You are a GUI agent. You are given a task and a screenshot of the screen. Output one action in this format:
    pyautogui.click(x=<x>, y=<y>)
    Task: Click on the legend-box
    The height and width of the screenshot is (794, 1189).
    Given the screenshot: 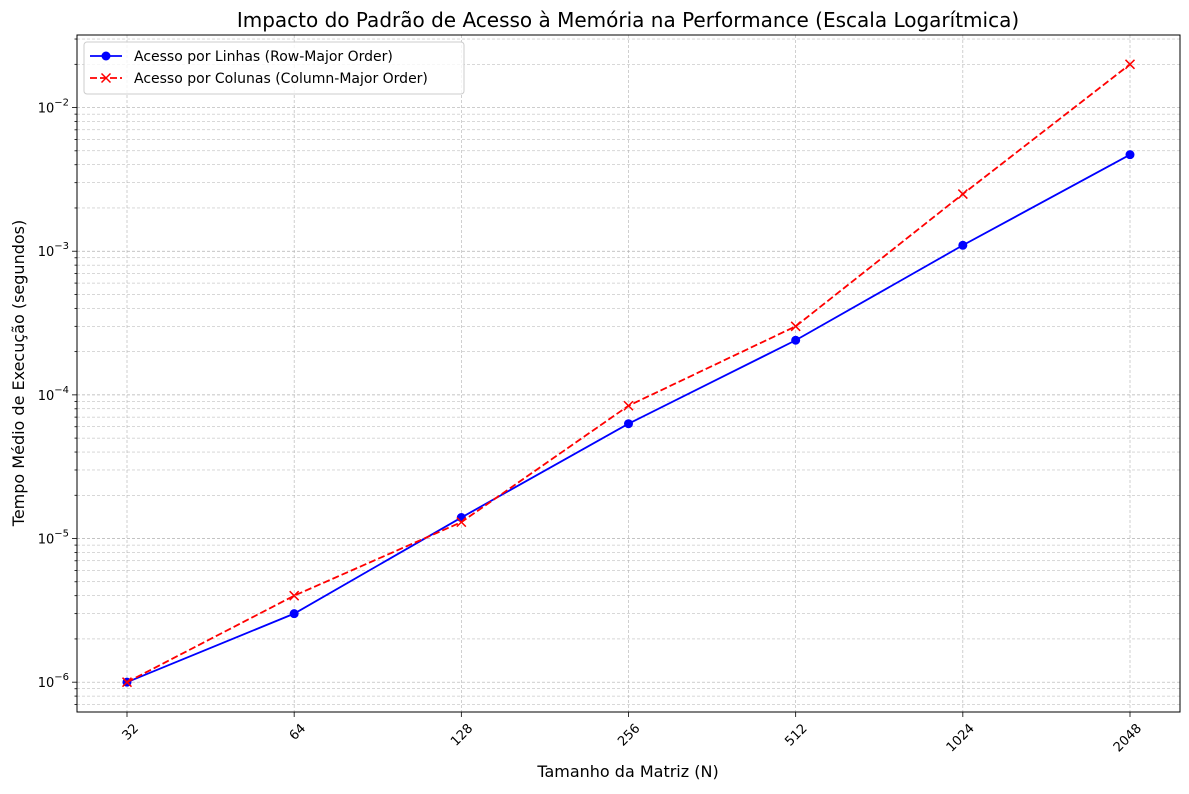 What is the action you would take?
    pyautogui.click(x=274, y=68)
    